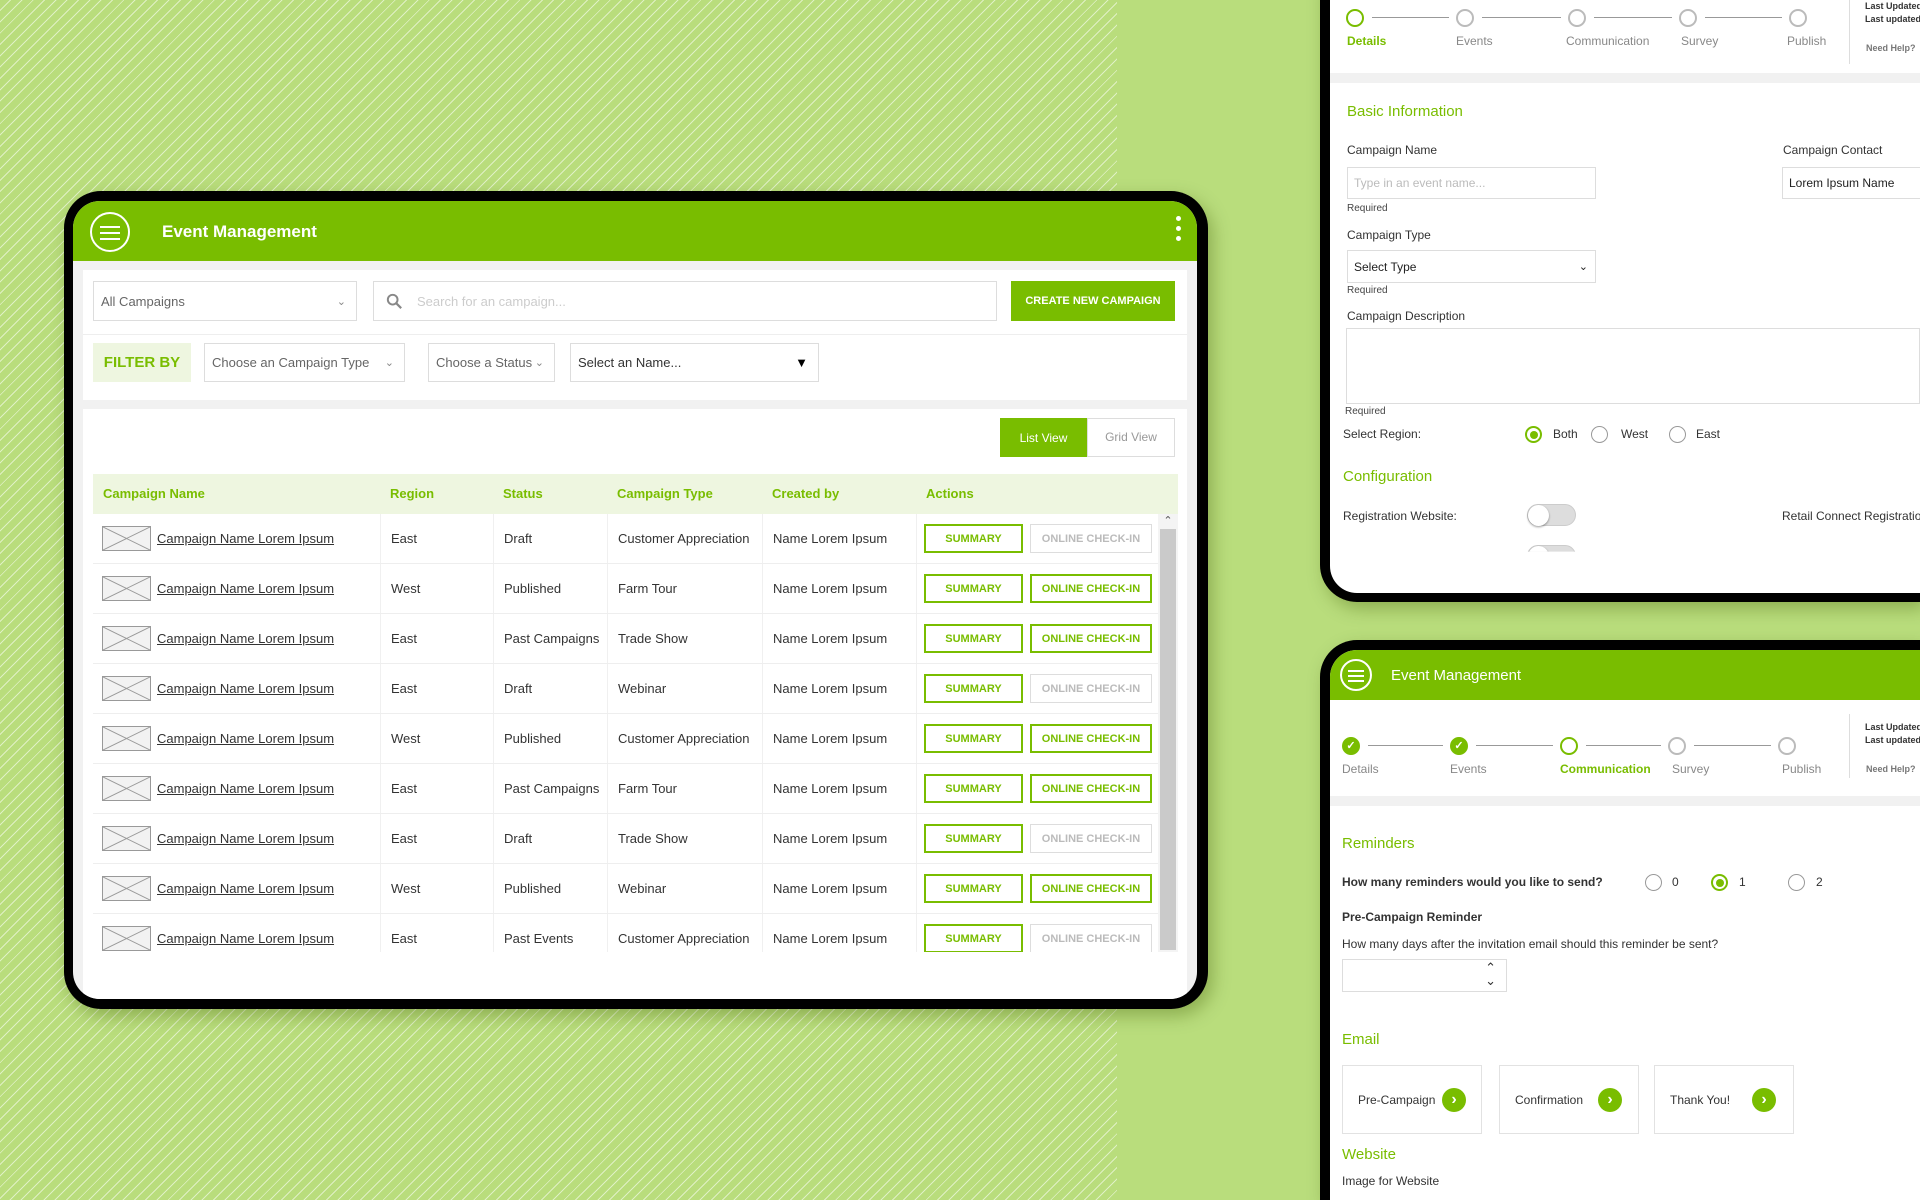 This screenshot has width=1920, height=1200. Describe the element at coordinates (1131, 437) in the screenshot. I see `grid-view-button: Grid View` at that location.